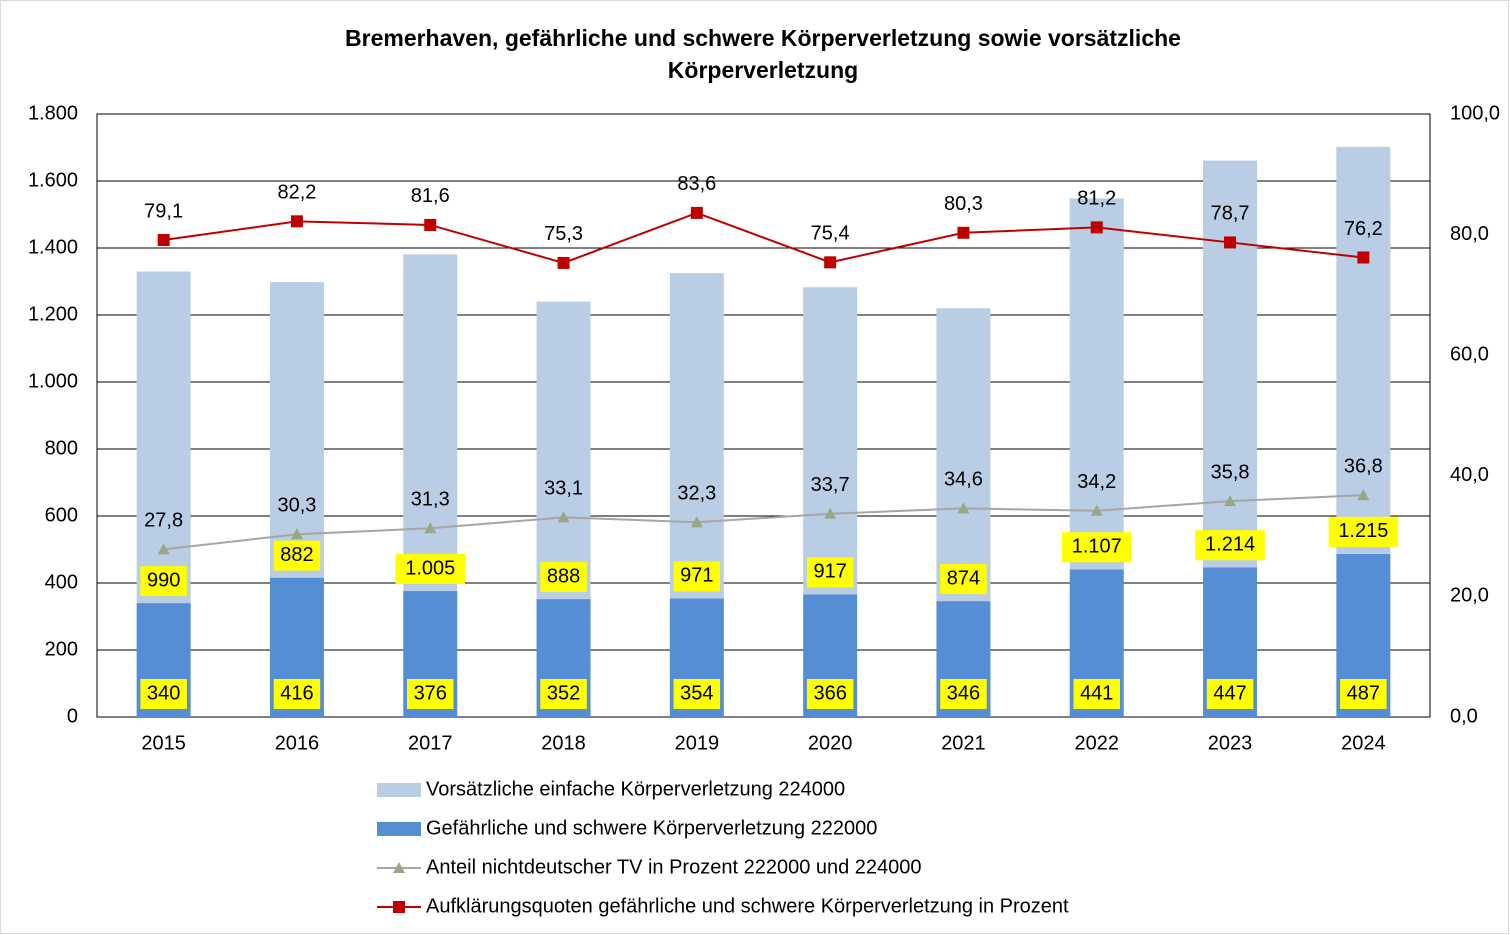 The height and width of the screenshot is (935, 1510). I want to click on data-label: 1.215, so click(1363, 531).